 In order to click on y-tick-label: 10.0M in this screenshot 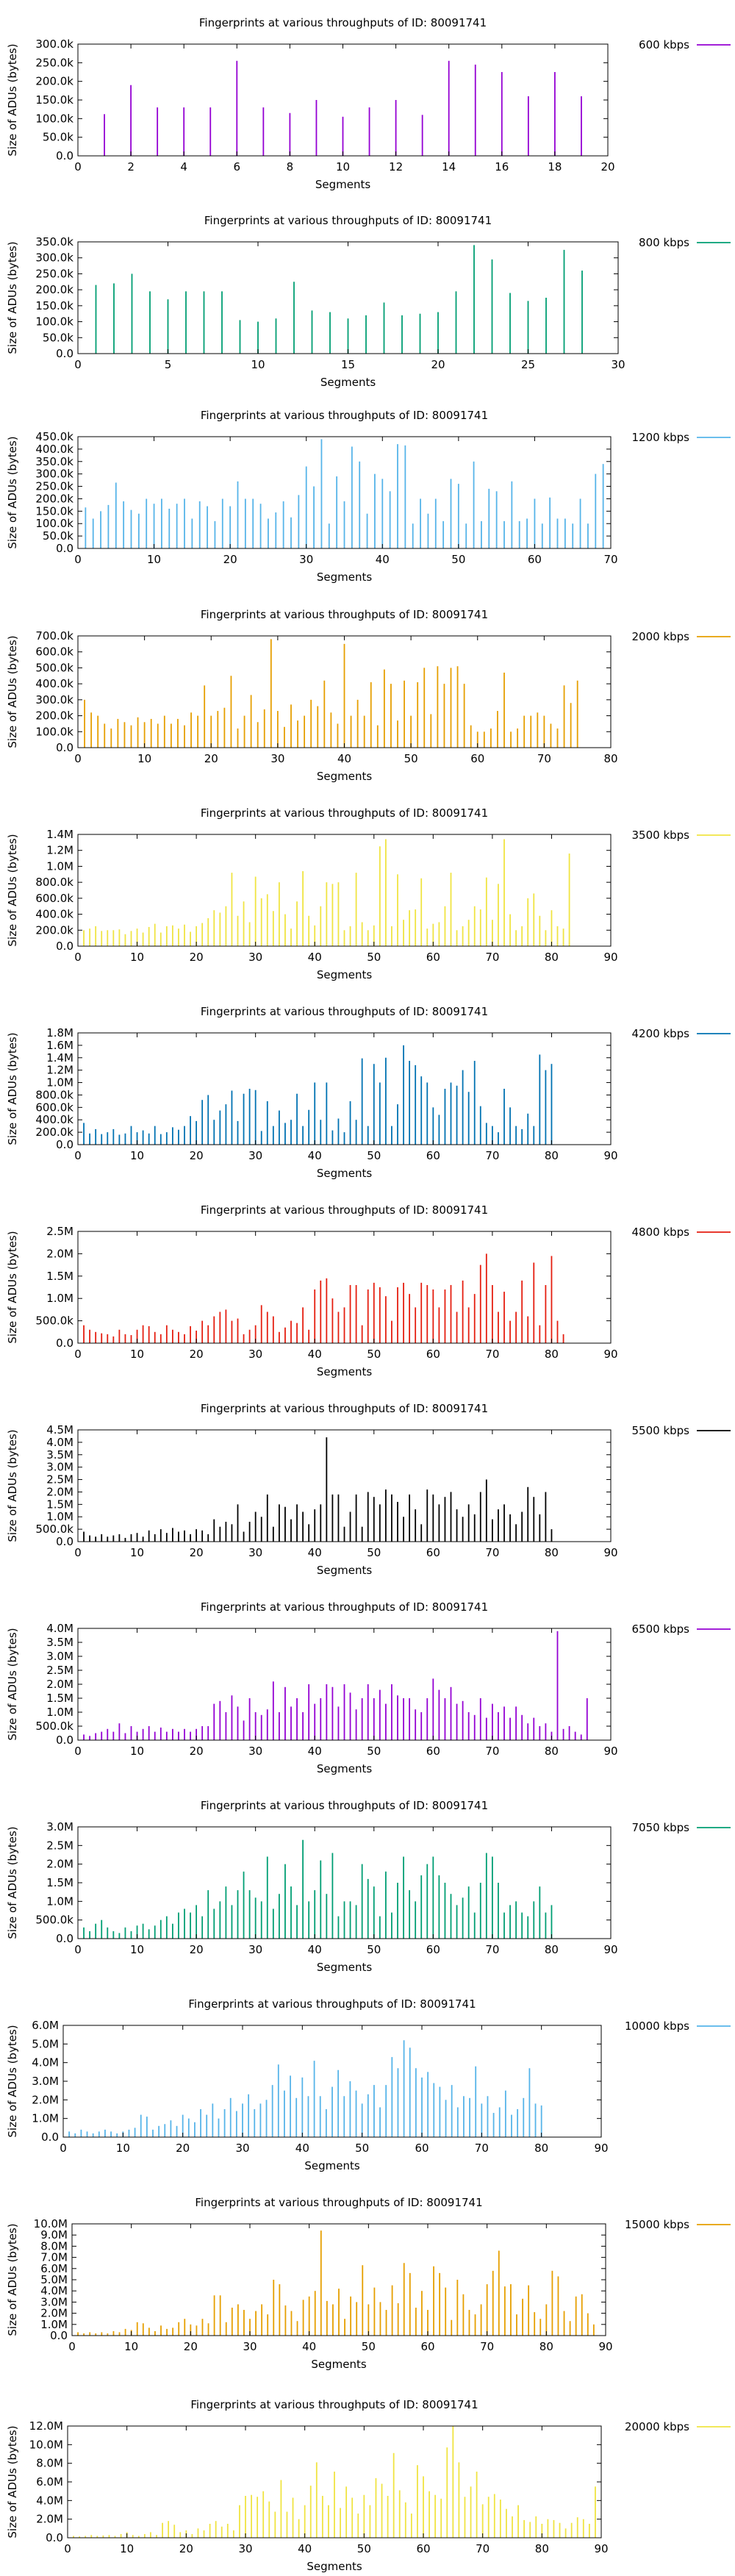, I will do `click(51, 2223)`.